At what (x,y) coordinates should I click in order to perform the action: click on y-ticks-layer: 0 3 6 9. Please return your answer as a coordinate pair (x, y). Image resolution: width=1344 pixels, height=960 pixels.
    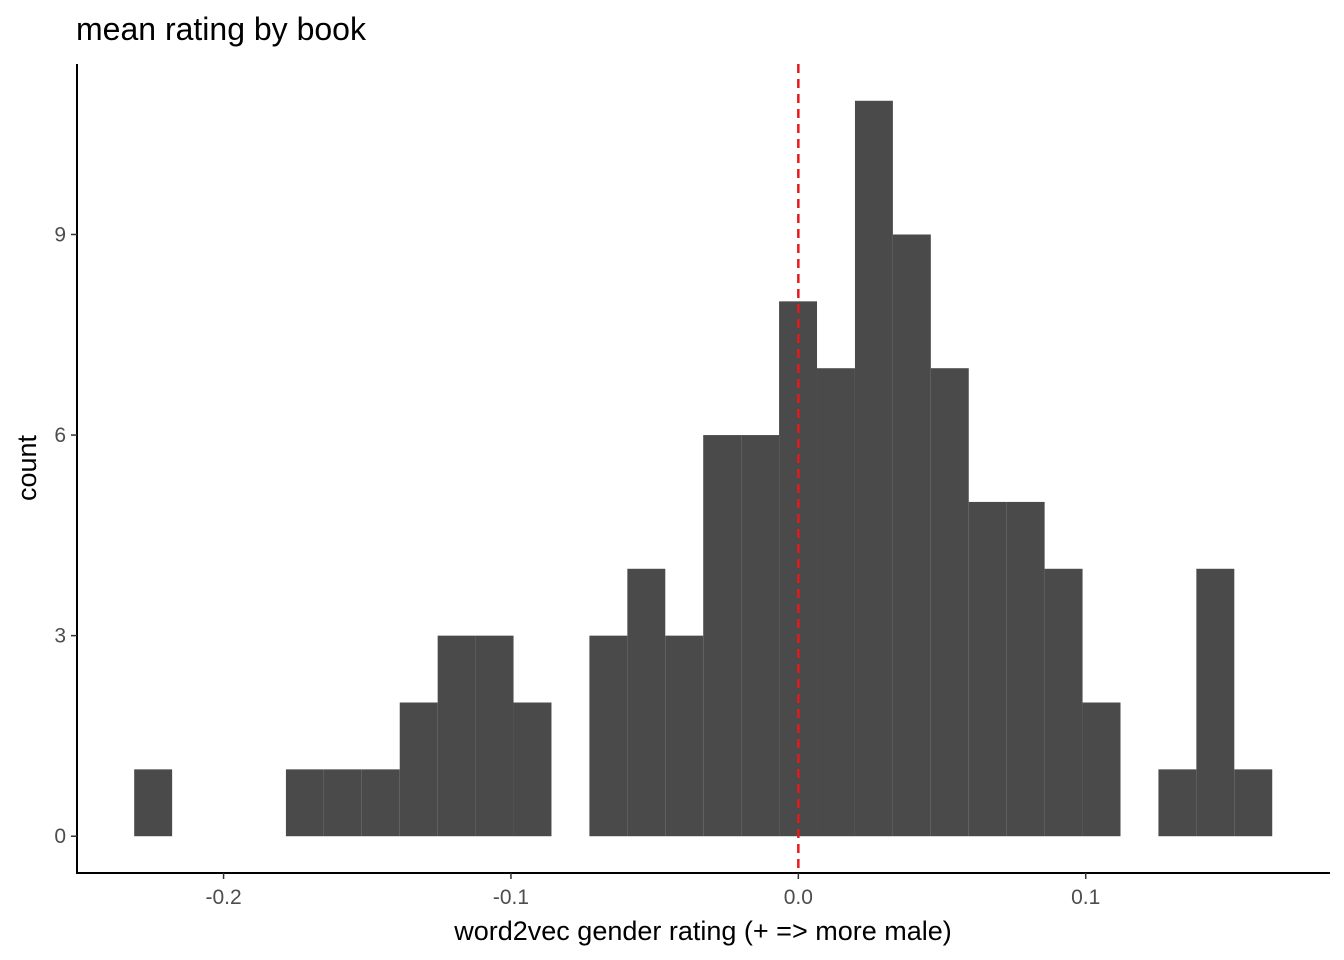
    Looking at the image, I should click on (65, 535).